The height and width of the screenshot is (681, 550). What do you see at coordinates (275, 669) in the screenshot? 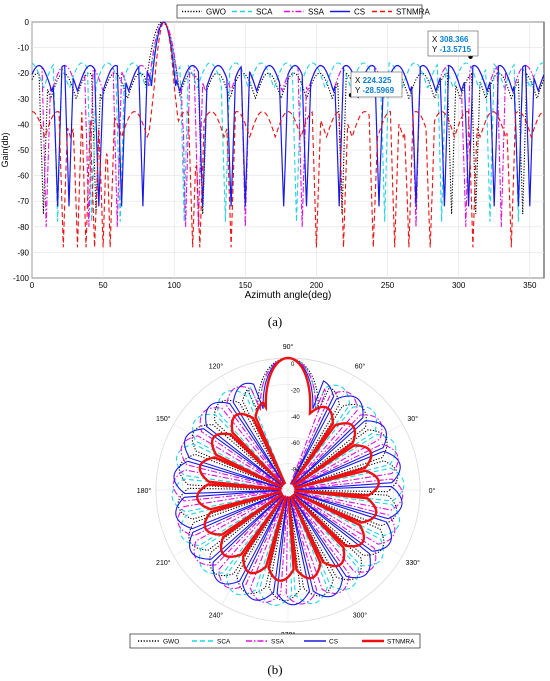
I see `caption-b: (b)` at bounding box center [275, 669].